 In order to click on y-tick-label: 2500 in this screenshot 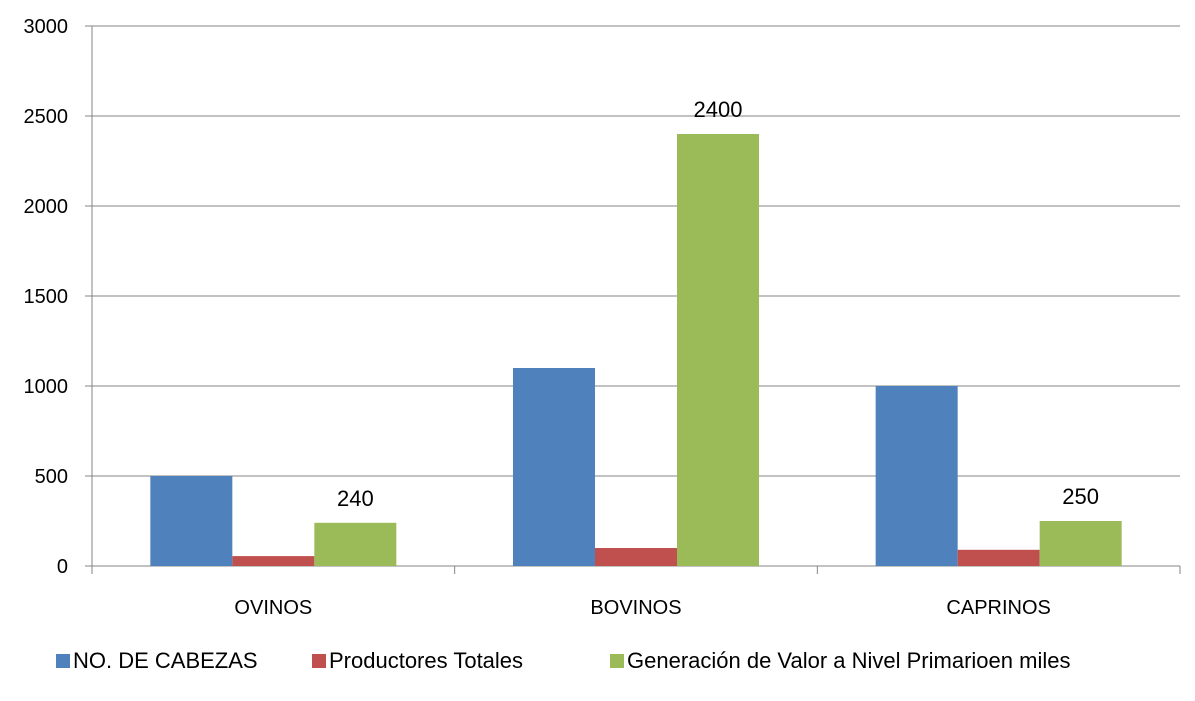, I will do `click(46, 117)`.